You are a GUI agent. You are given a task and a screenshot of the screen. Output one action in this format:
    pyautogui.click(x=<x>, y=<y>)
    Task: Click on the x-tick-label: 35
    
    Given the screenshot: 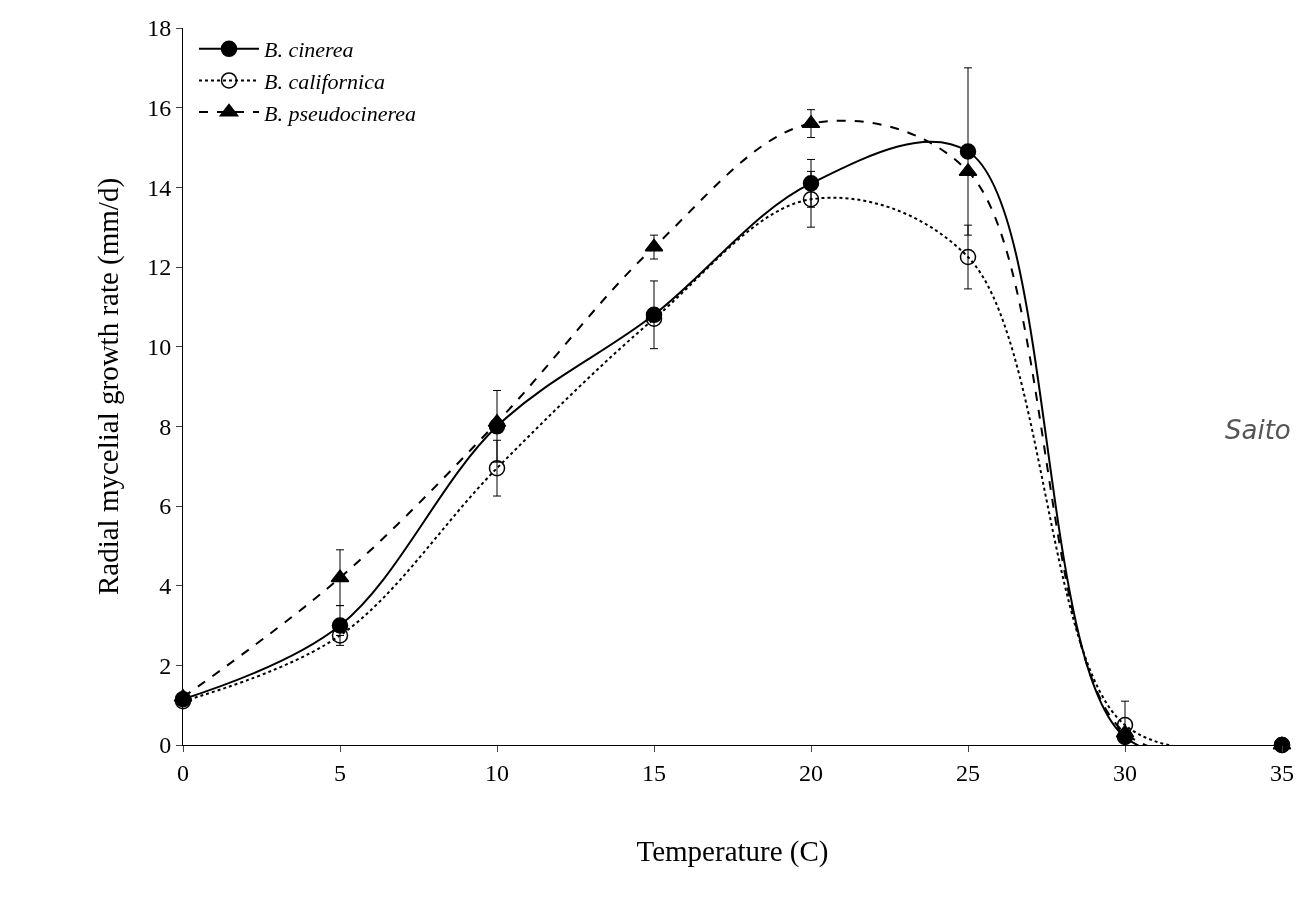 What is the action you would take?
    pyautogui.click(x=1282, y=772)
    